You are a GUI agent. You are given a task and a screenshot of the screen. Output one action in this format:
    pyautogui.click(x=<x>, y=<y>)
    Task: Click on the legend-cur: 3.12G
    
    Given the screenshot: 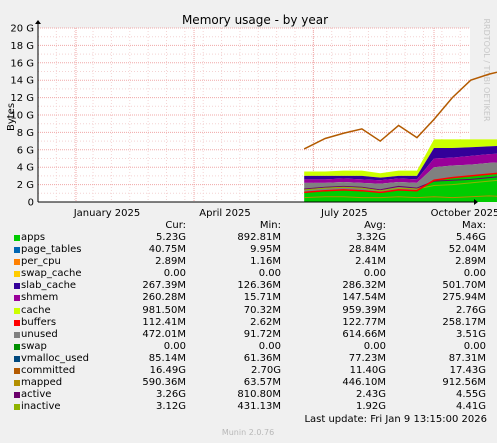 What is the action you would take?
    pyautogui.click(x=170, y=407)
    